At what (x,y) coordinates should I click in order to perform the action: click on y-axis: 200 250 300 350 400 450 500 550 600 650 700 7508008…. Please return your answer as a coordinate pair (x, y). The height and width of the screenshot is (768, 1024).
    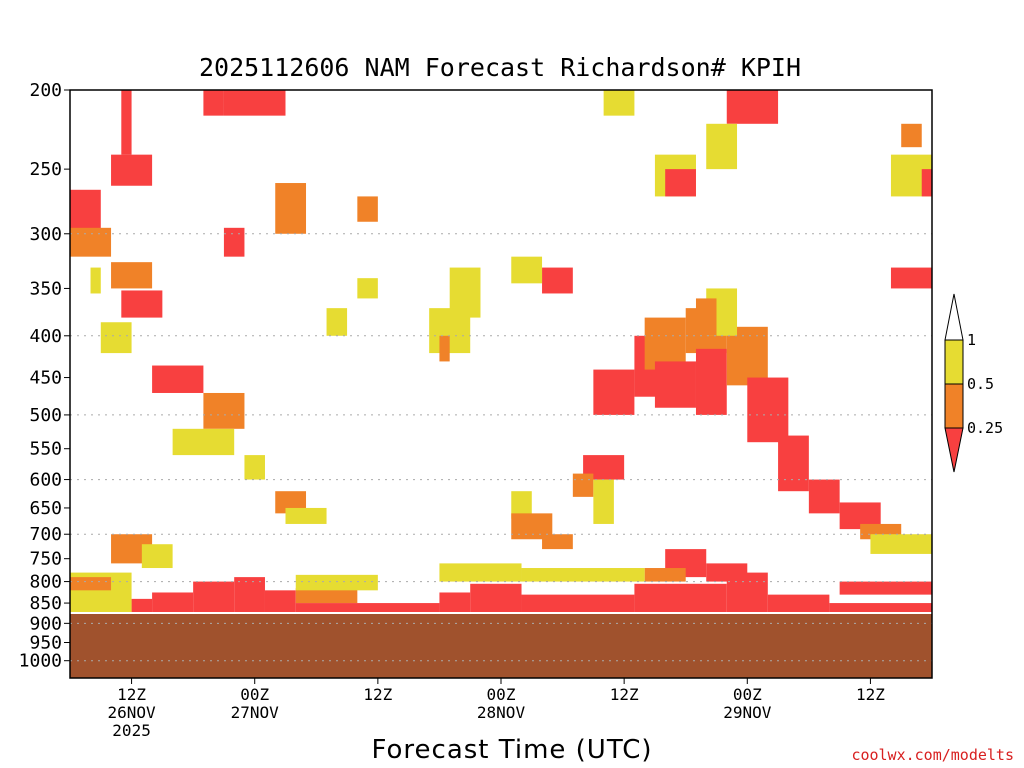
    Looking at the image, I should click on (44, 376).